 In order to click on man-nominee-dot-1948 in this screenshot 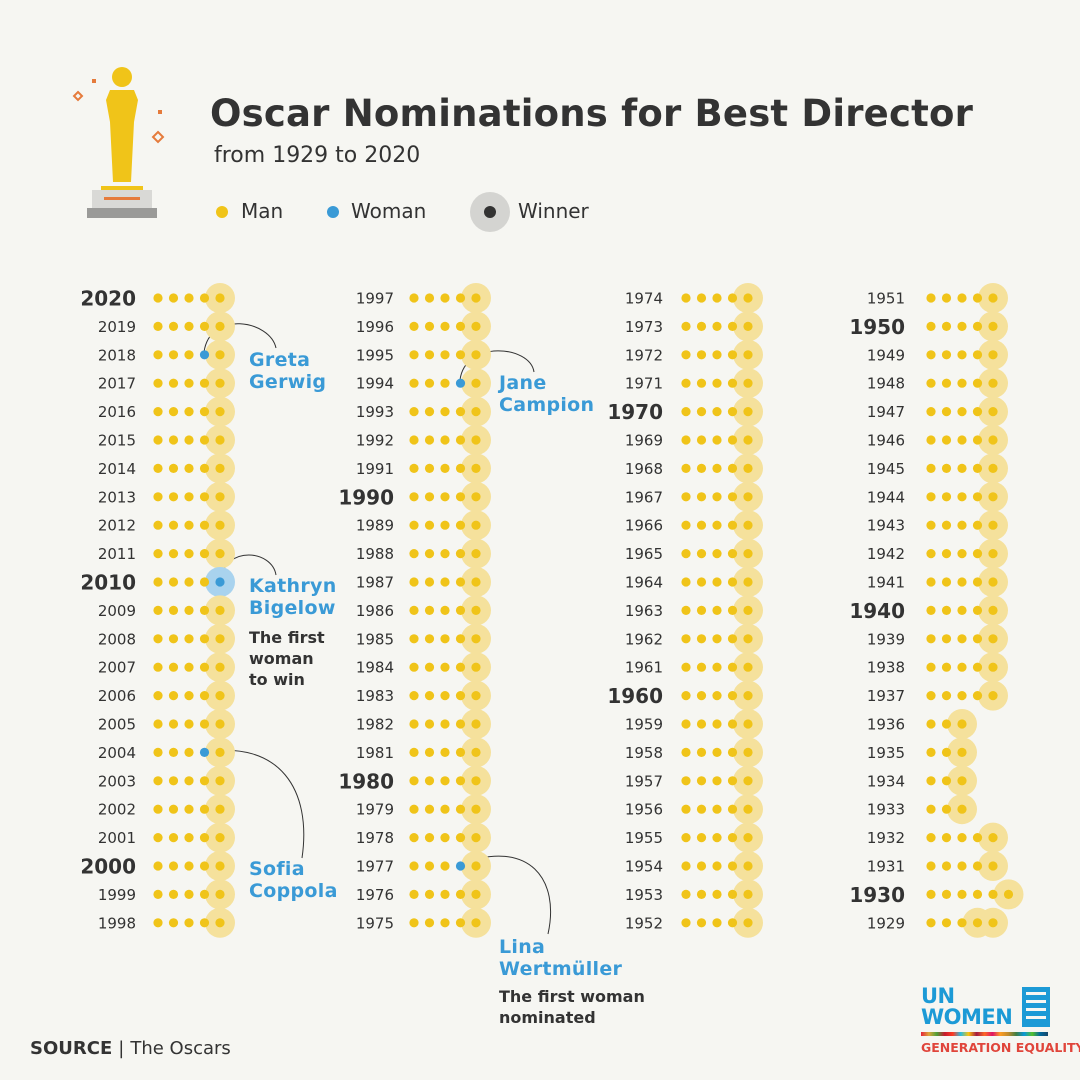, I will do `click(931, 383)`.